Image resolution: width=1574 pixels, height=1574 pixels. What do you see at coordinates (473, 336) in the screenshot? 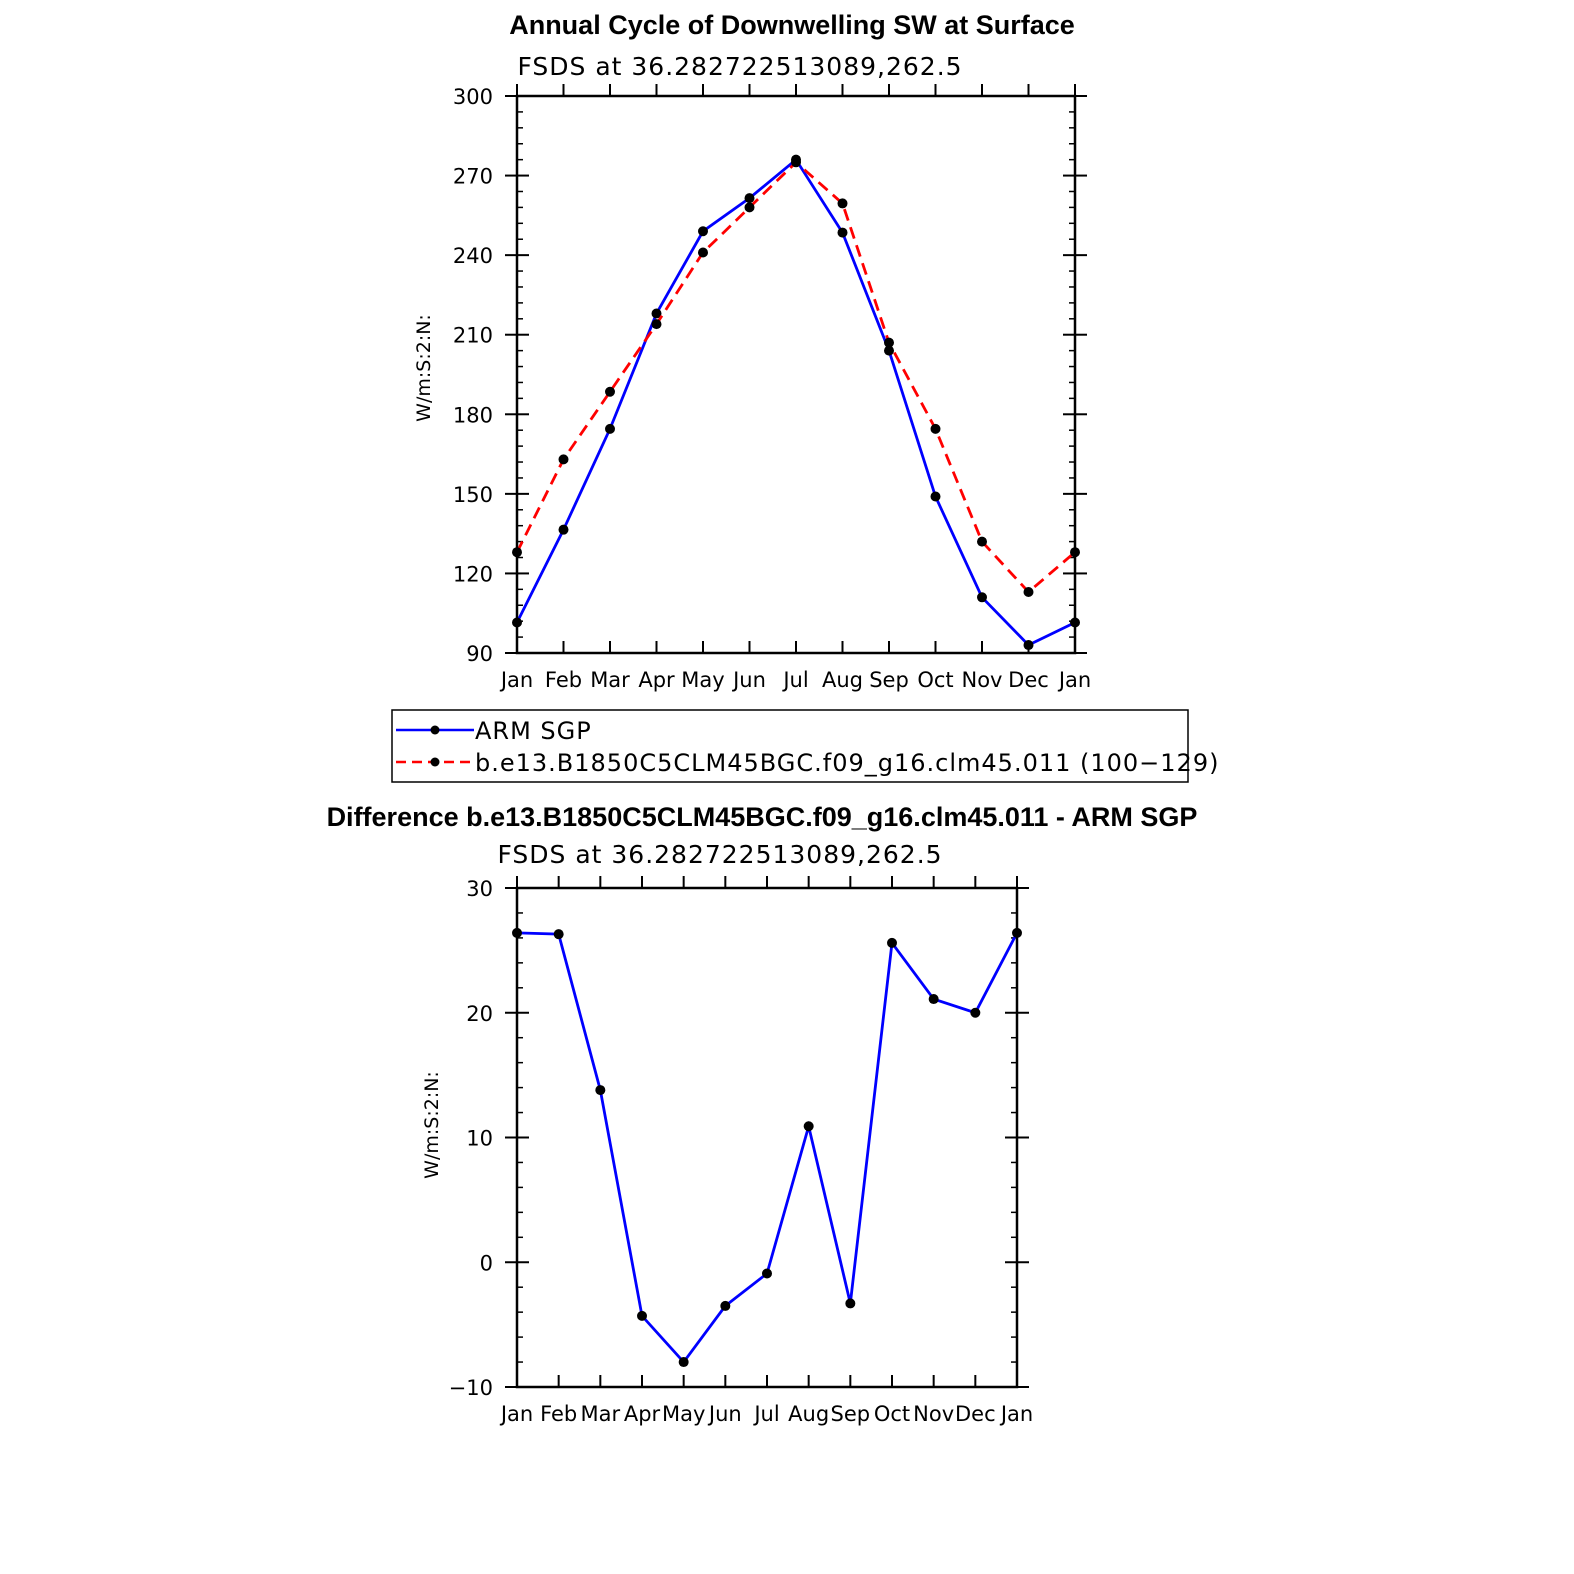
I see `y-tick-label: 210` at bounding box center [473, 336].